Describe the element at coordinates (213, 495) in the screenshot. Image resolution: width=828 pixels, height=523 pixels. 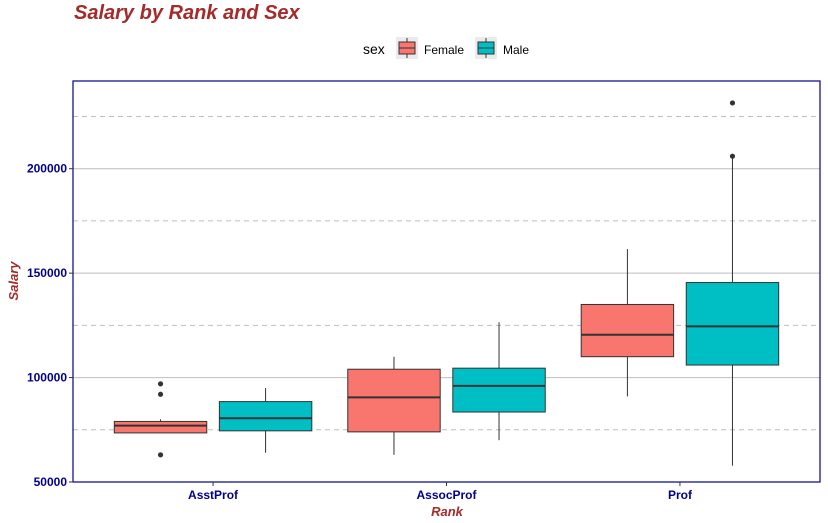
I see `x-tick-label: AsstProf` at that location.